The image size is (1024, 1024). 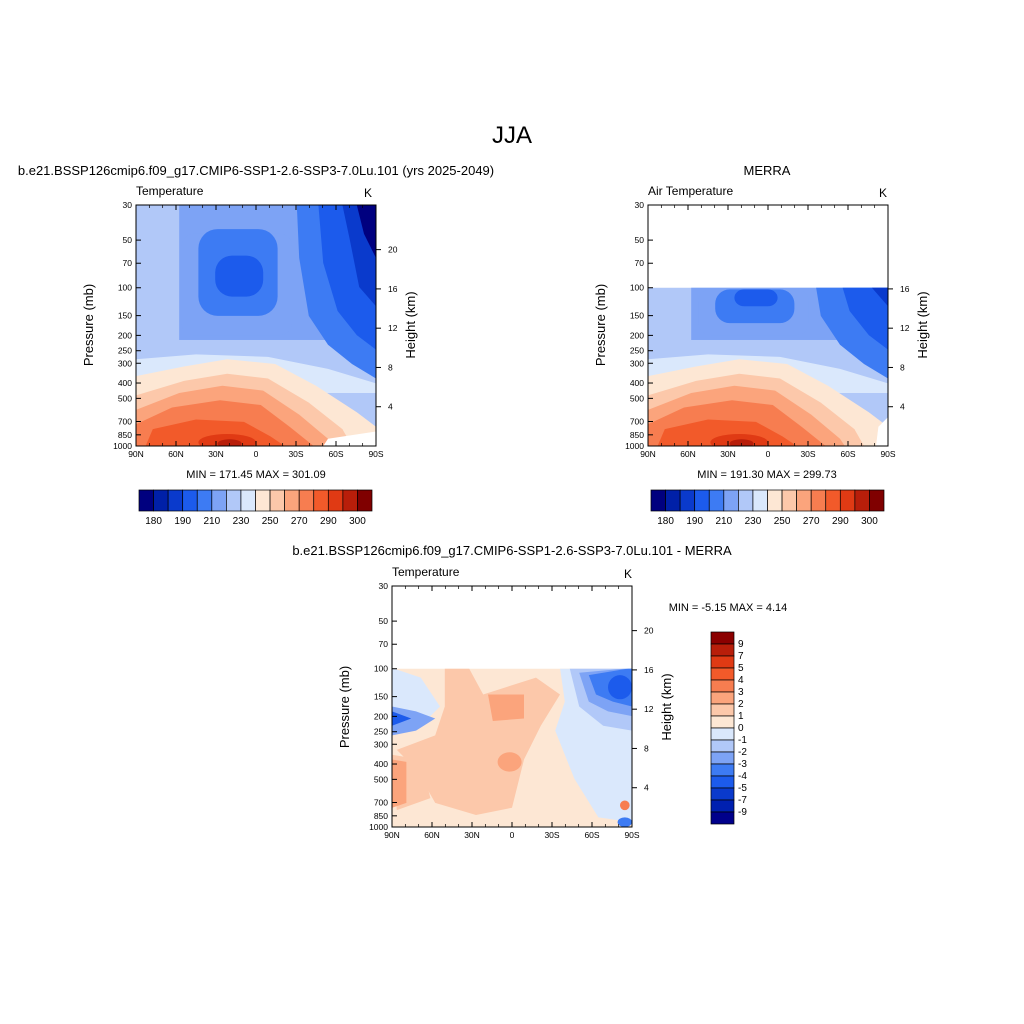 What do you see at coordinates (690, 191) in the screenshot?
I see `panel-merra-left-label: Air Temperature` at bounding box center [690, 191].